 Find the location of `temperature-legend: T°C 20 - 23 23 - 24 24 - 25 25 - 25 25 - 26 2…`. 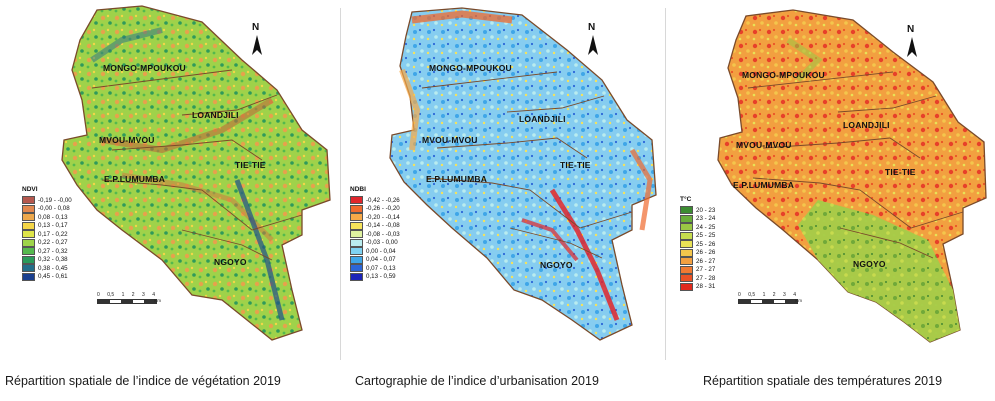

temperature-legend: T°C 20 - 23 23 - 24 24 - 25 25 - 25 25 - 26 2… is located at coordinates (697, 243).